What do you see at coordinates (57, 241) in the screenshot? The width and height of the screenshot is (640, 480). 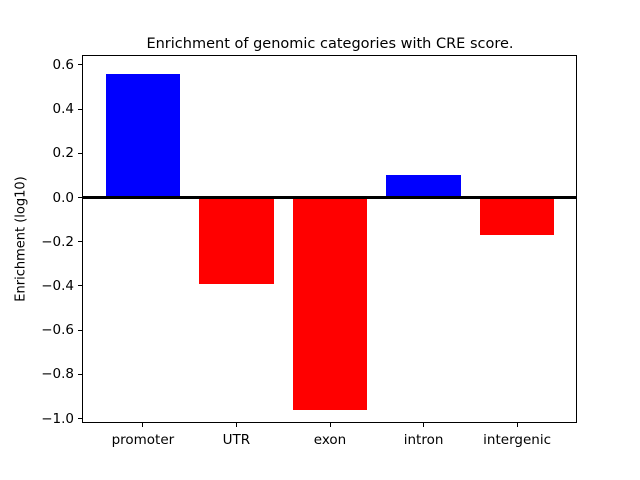 I see `y-tick-label: −0.2` at bounding box center [57, 241].